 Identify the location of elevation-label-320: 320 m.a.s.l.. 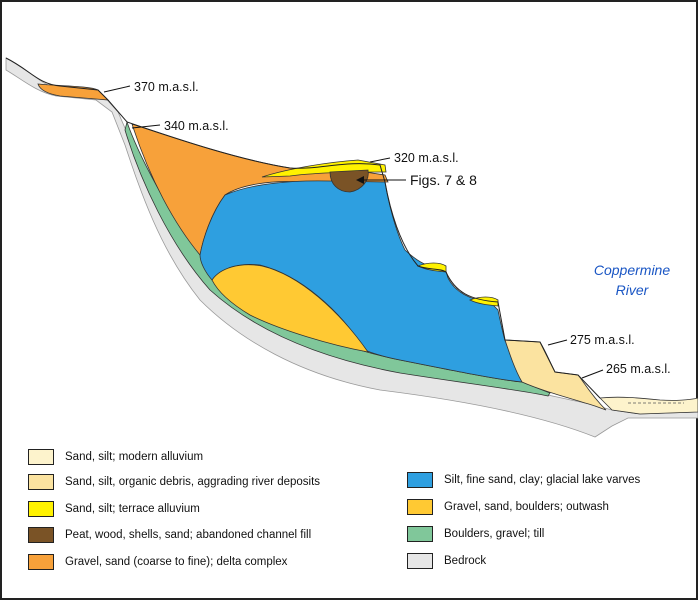
(426, 158).